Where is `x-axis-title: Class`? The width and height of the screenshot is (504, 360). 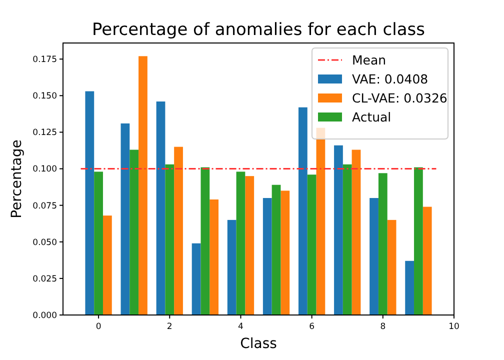
x-axis-title: Class is located at coordinates (258, 344).